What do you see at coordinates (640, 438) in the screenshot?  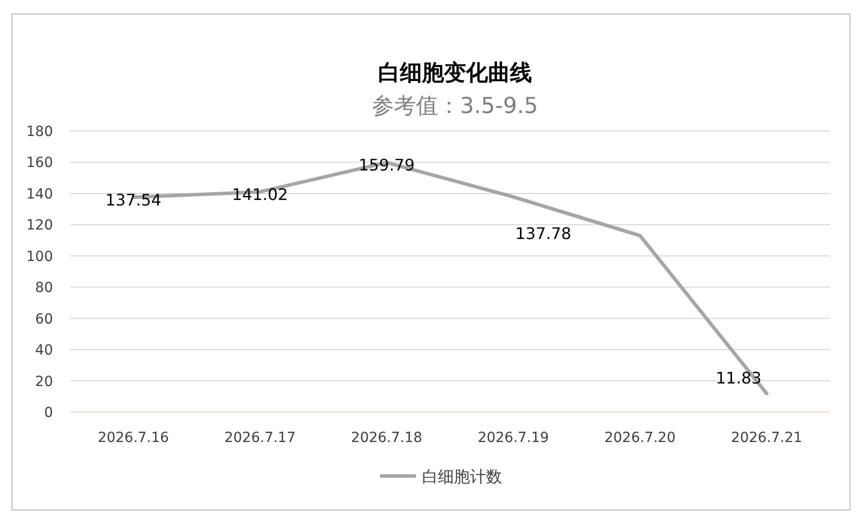 I see `x-tick-label: 2026.7.20` at bounding box center [640, 438].